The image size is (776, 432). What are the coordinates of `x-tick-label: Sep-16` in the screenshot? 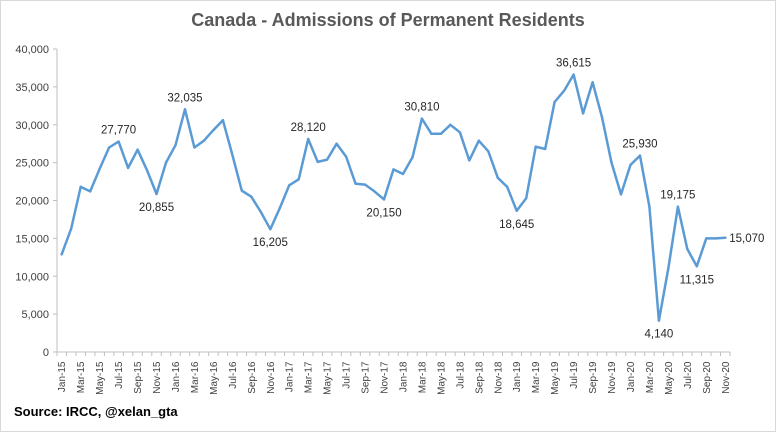 It's located at (252, 377).